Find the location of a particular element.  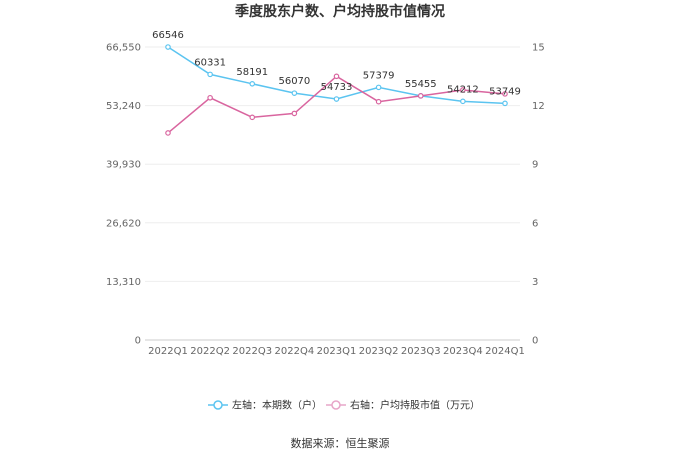

x-tick-label: 2022Q4 is located at coordinates (295, 351).